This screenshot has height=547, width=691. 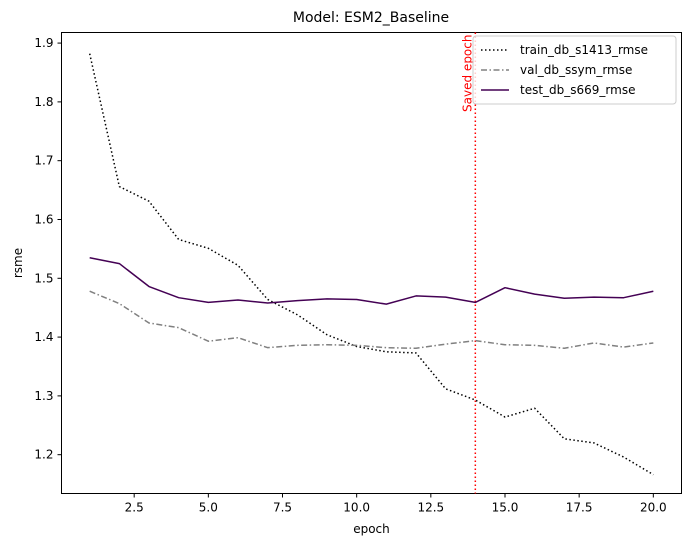 What do you see at coordinates (653, 508) in the screenshot?
I see `x-tick-label: 20.0` at bounding box center [653, 508].